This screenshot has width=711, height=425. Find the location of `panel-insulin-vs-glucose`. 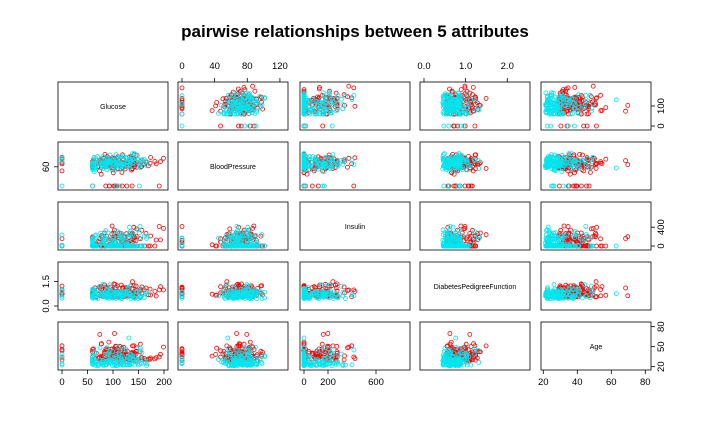

panel-insulin-vs-glucose is located at coordinates (113, 226).